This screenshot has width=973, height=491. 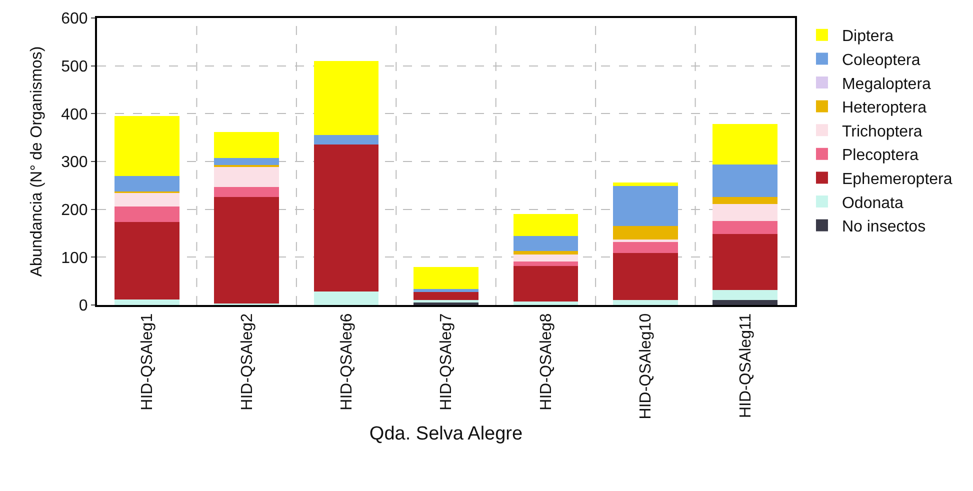 I want to click on x-tick-label: HID-QSAleg6, so click(x=347, y=361).